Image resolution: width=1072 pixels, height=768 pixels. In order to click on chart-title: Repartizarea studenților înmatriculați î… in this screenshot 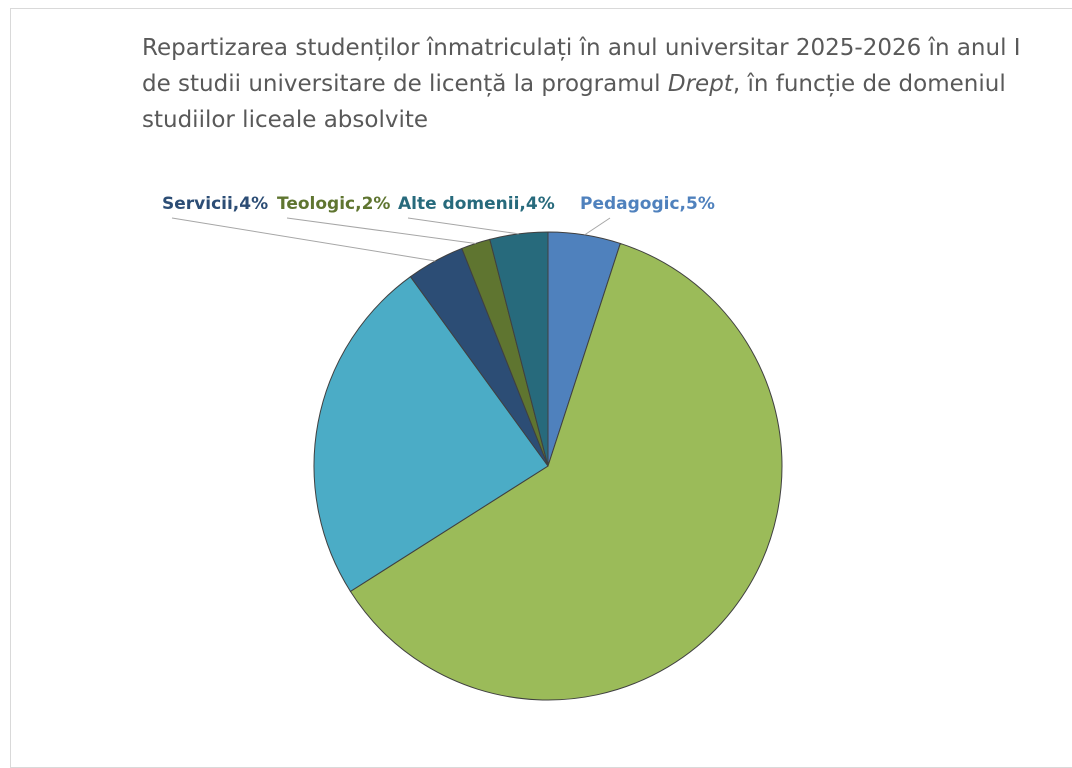, I will do `click(582, 84)`.